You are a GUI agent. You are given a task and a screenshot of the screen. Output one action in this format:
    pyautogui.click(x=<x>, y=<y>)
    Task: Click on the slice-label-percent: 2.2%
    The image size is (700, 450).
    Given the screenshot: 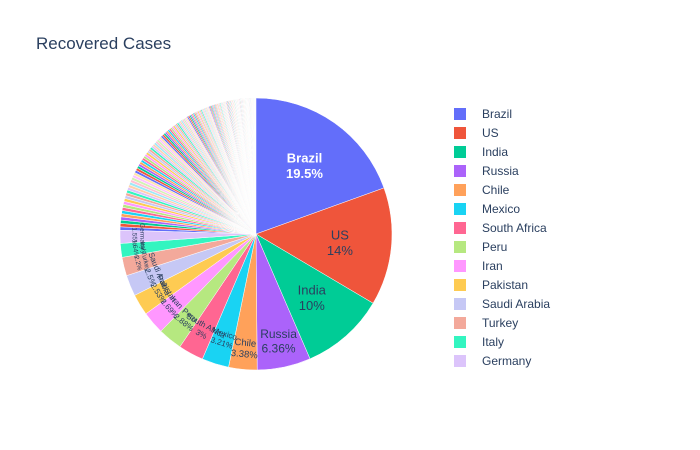 What is the action you would take?
    pyautogui.click(x=137, y=263)
    